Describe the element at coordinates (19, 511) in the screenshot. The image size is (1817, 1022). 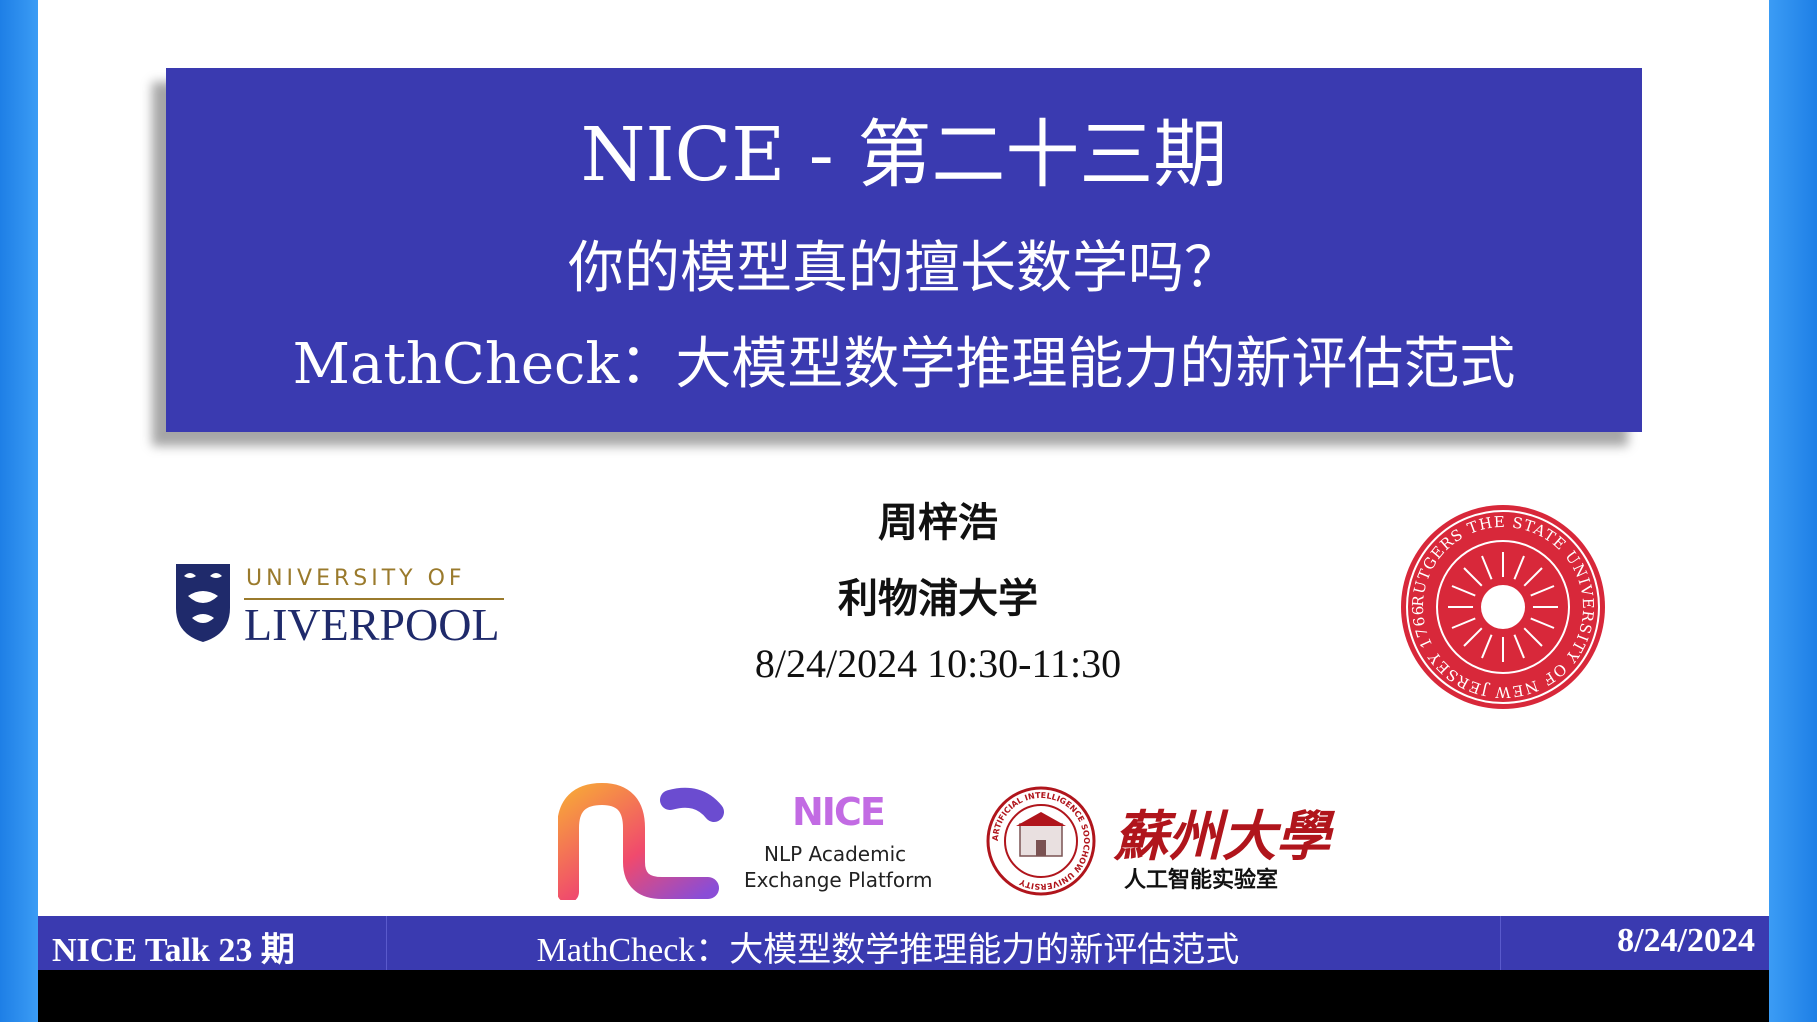
I see `left-frame` at that location.